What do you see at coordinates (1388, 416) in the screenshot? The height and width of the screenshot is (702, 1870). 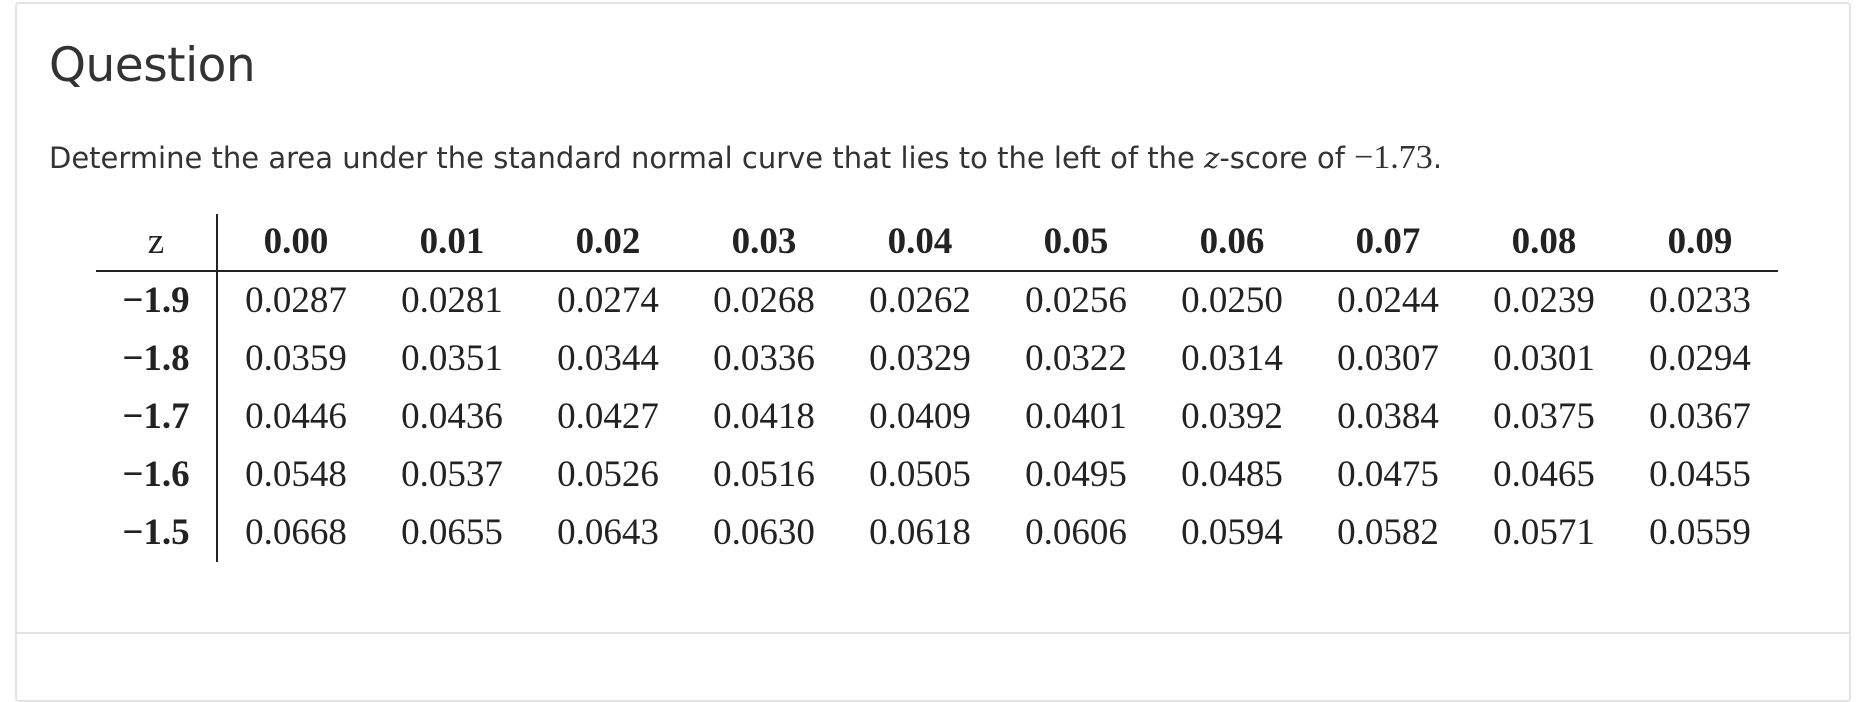 I see `table-cell: 0.0384` at bounding box center [1388, 416].